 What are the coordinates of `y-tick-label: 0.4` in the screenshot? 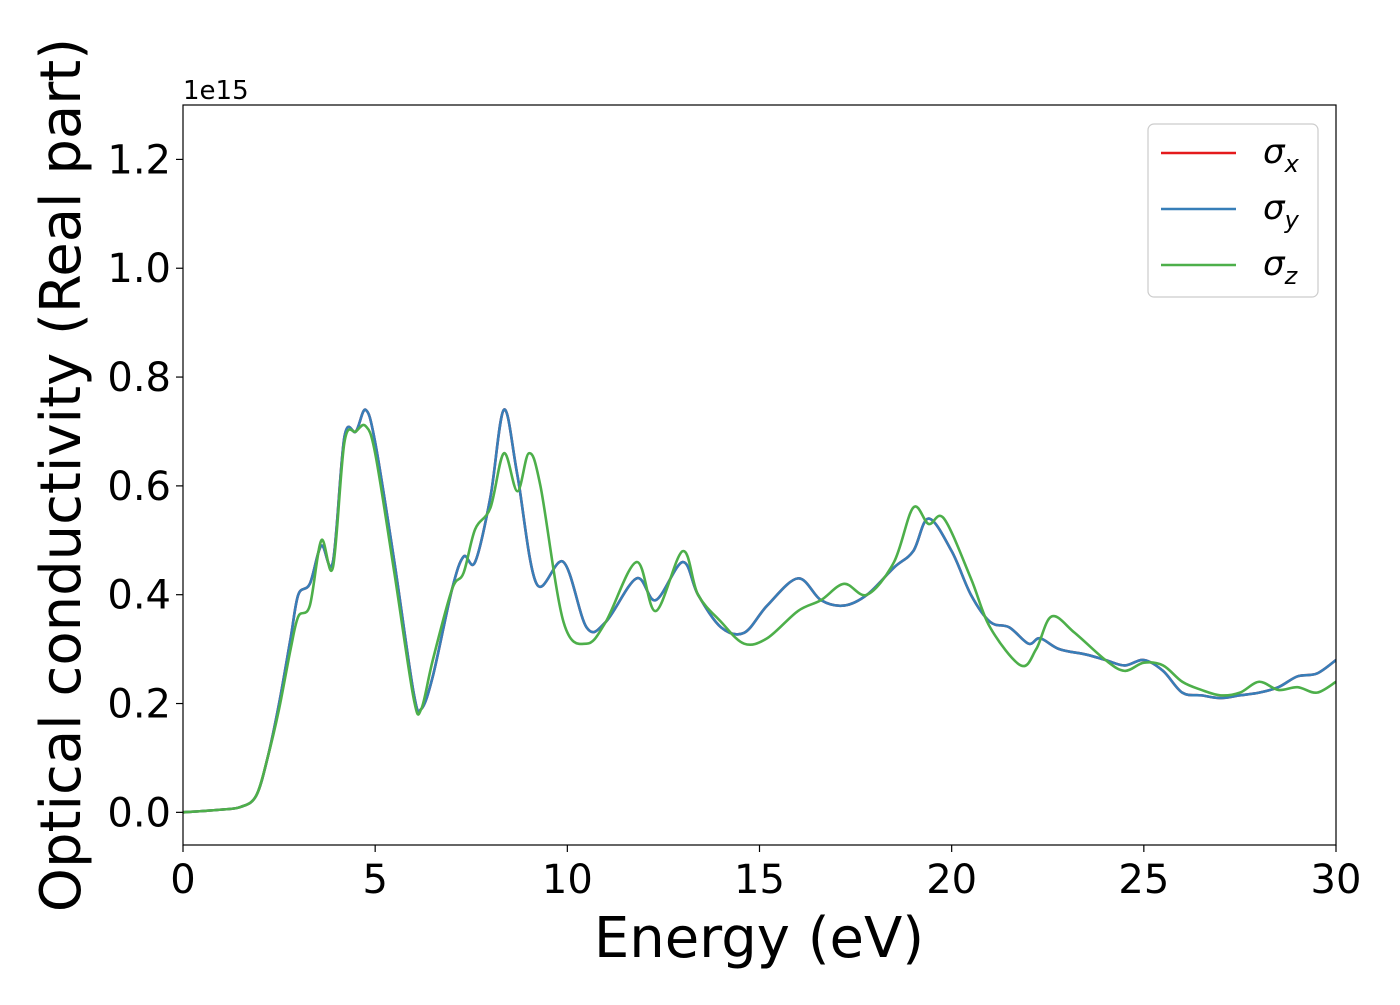 It's located at (139, 596).